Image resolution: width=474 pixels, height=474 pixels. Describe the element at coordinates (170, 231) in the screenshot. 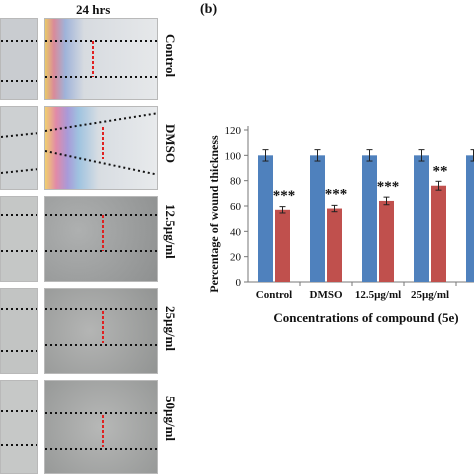

I see `row-label-12-5: 12.5µg/ml` at that location.